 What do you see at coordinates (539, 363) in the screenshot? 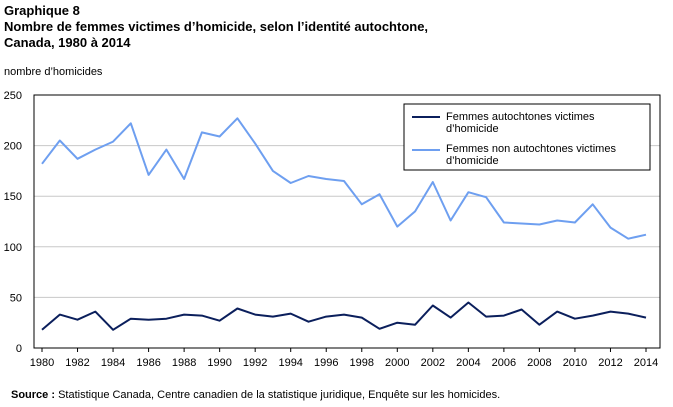
I see `x-tick-label: 2008` at bounding box center [539, 363].